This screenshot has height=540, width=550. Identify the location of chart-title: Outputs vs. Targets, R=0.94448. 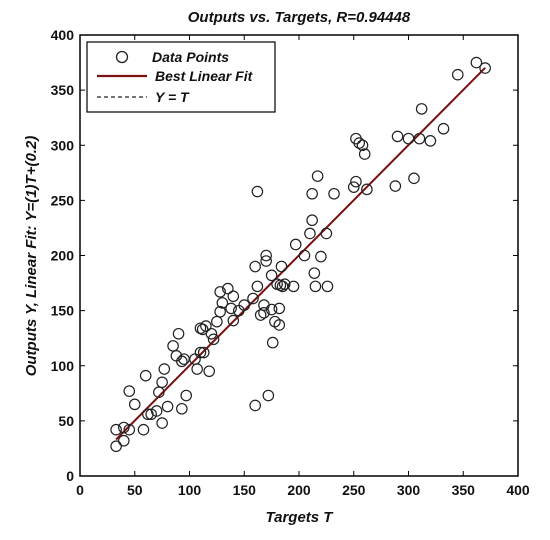
(299, 17).